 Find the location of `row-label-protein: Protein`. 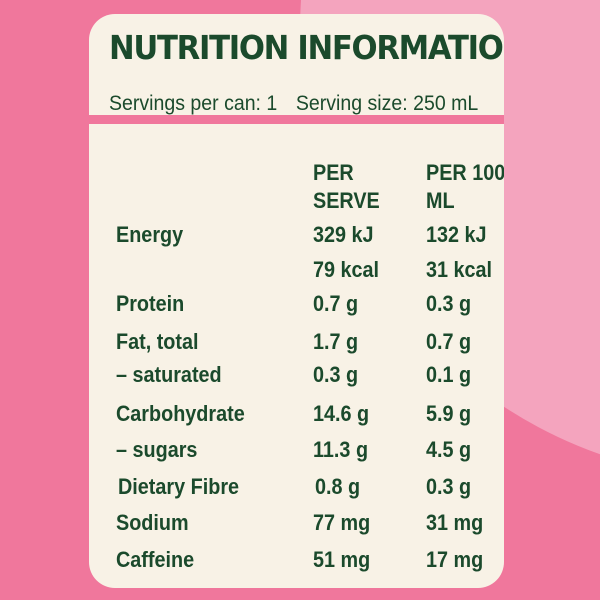

row-label-protein: Protein is located at coordinates (150, 303).